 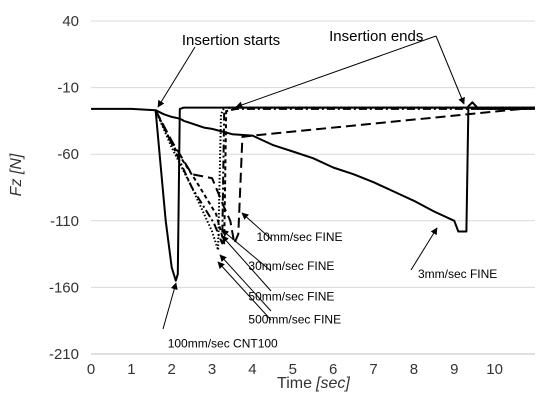 What do you see at coordinates (294, 383) in the screenshot?
I see `x-axis-label: Time` at bounding box center [294, 383].